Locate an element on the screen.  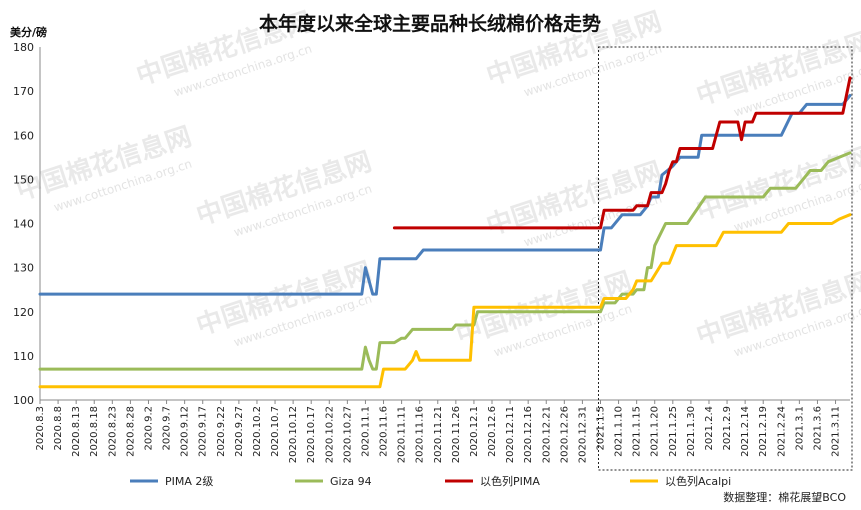
x-tick-label: 2020.12.31 is located at coordinates (582, 434).